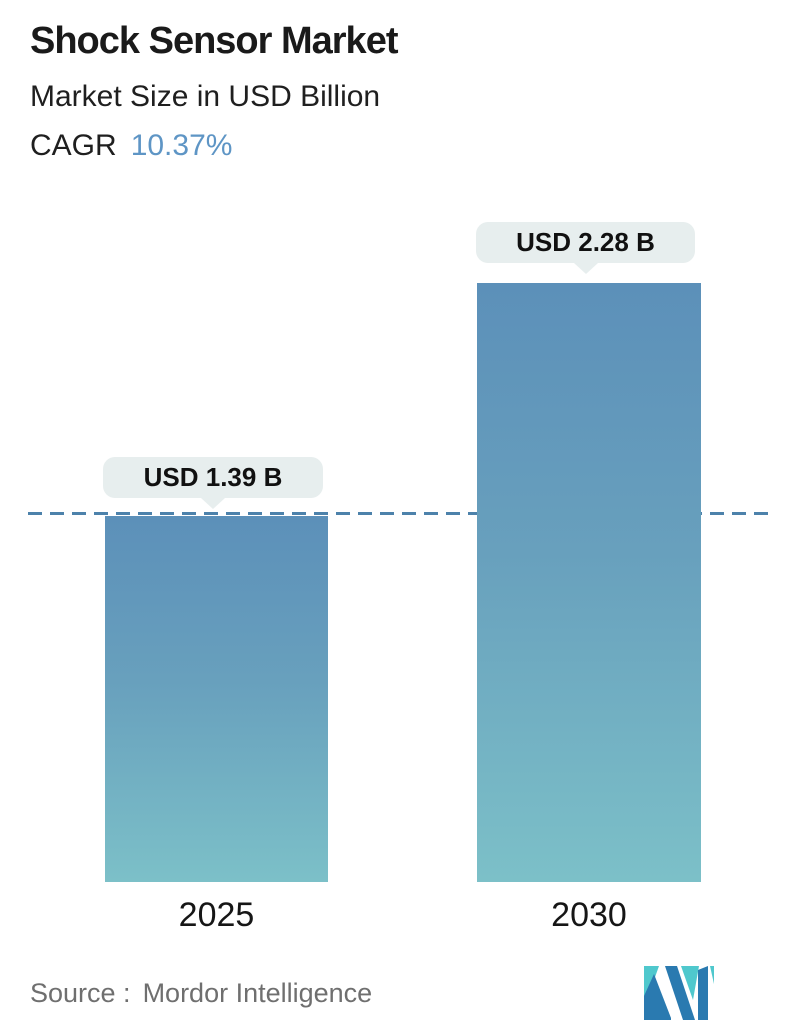  Describe the element at coordinates (73, 145) in the screenshot. I see `cagr-label: CAGR` at that location.